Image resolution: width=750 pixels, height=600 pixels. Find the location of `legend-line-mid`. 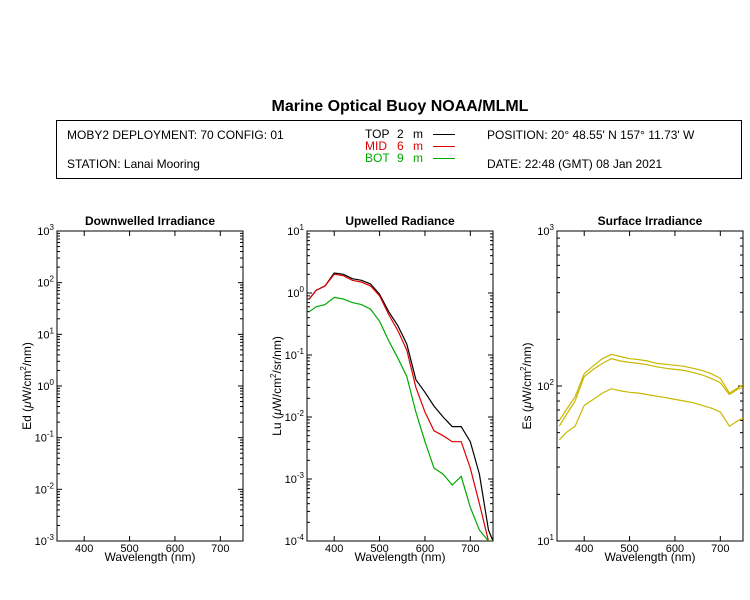

legend-line-mid is located at coordinates (444, 146).